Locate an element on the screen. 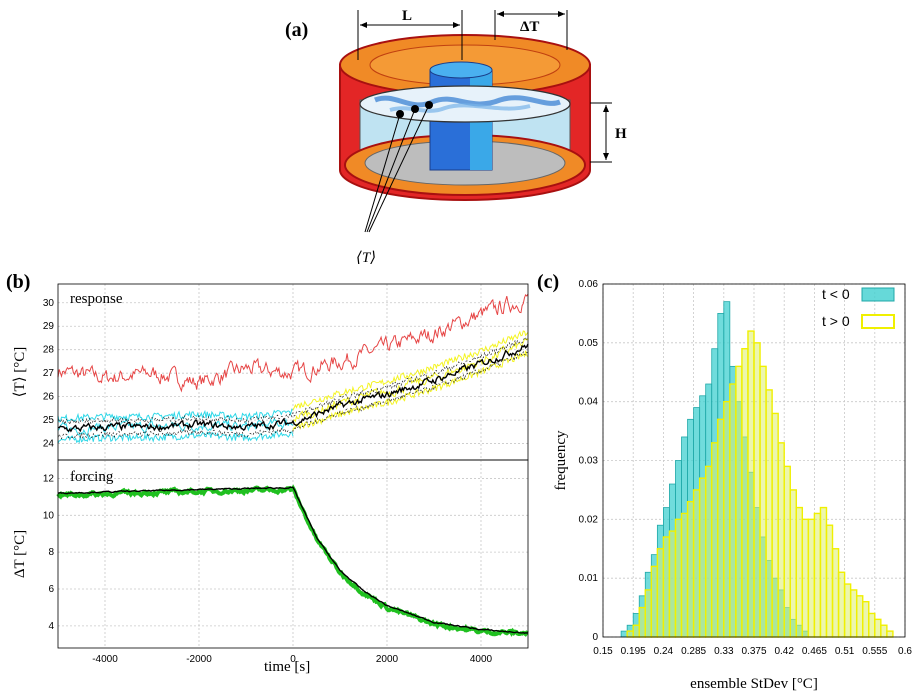 The height and width of the screenshot is (695, 917). forcing-label: forcing is located at coordinates (92, 477).